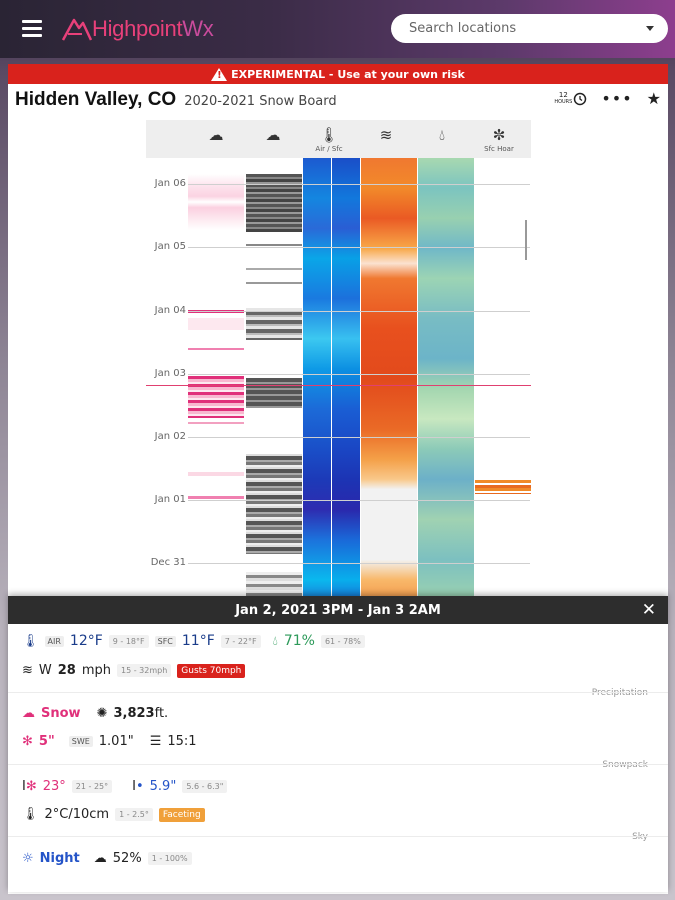 The image size is (675, 900). What do you see at coordinates (650, 28) in the screenshot?
I see `dropdown-caret-icon` at bounding box center [650, 28].